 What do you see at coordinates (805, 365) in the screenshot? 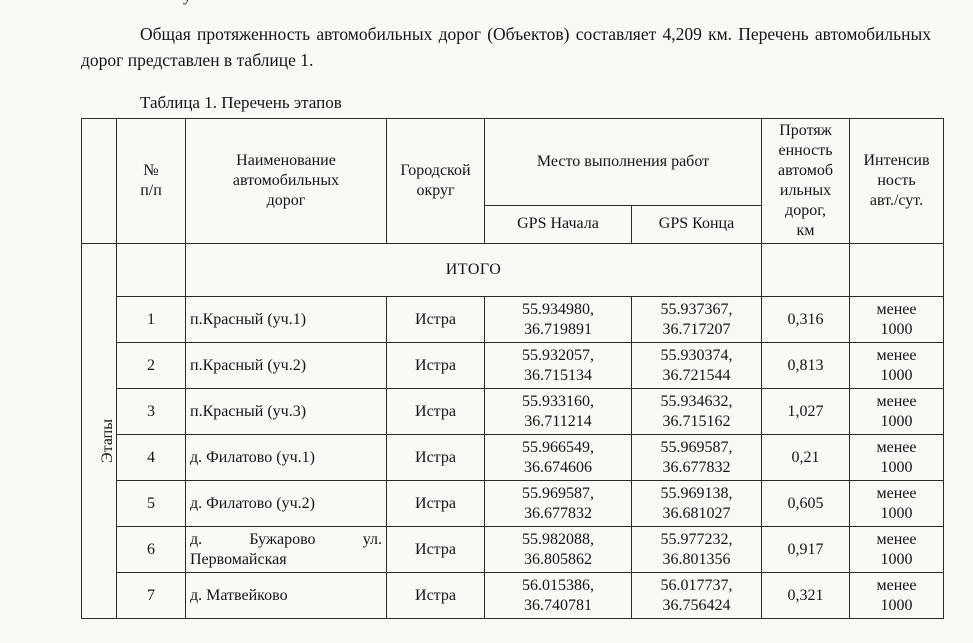
I see `length-cell: 0,813` at bounding box center [805, 365].